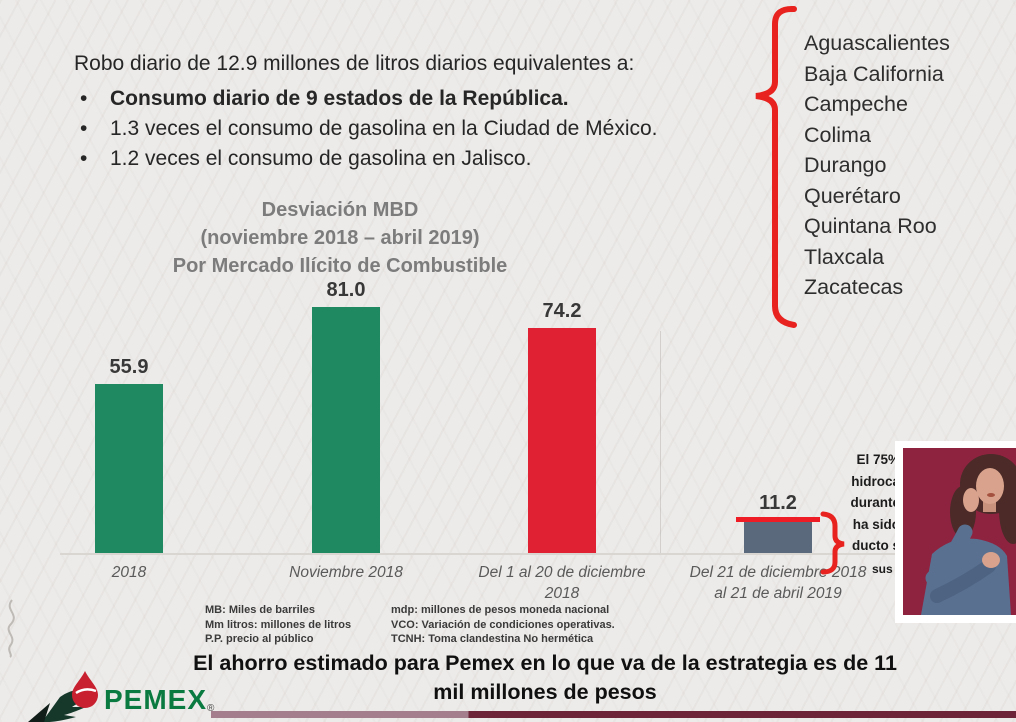 This screenshot has height=722, width=1016. I want to click on bar4-brace-icon, so click(832, 543).